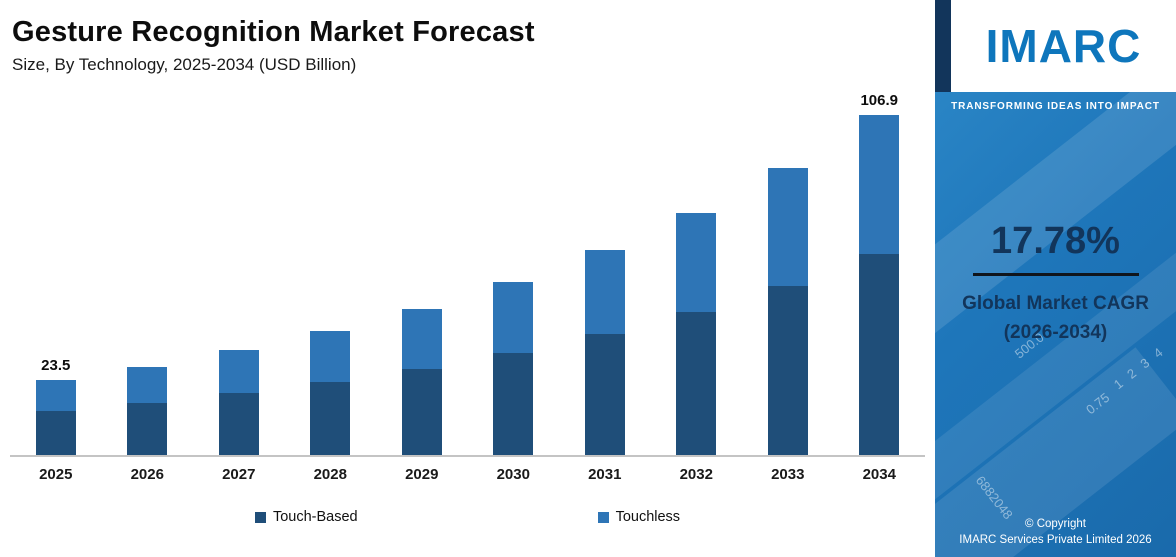 The image size is (1176, 557). I want to click on legend-swatch-touch-based, so click(260, 517).